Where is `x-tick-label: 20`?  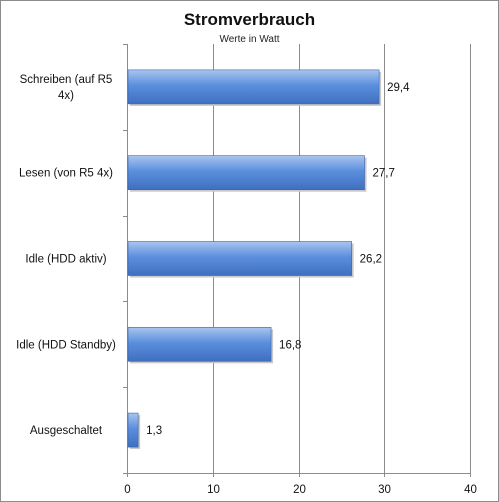
x-tick-label: 20 is located at coordinates (299, 490).